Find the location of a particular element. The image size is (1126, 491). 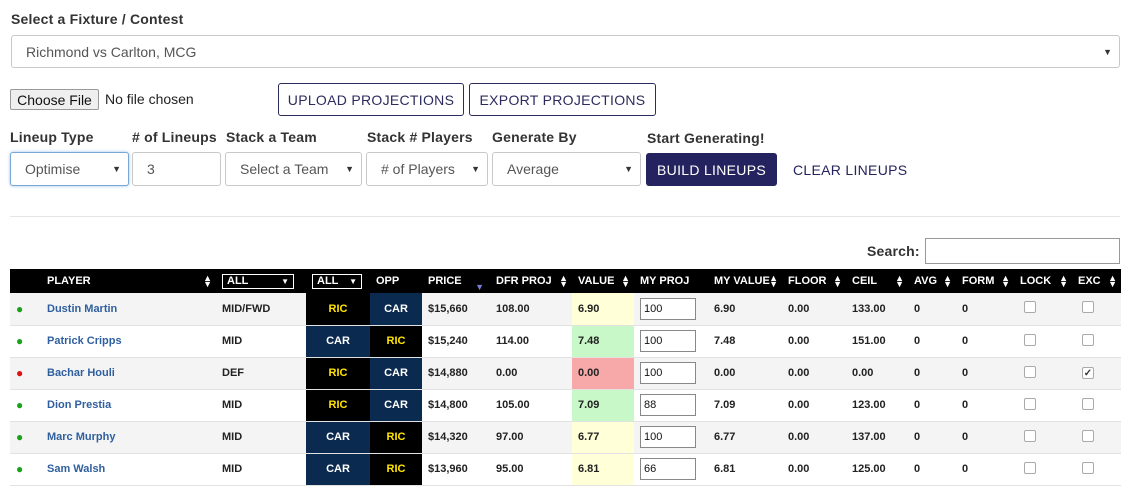

stack-team-label: Stack a Team is located at coordinates (271, 137).